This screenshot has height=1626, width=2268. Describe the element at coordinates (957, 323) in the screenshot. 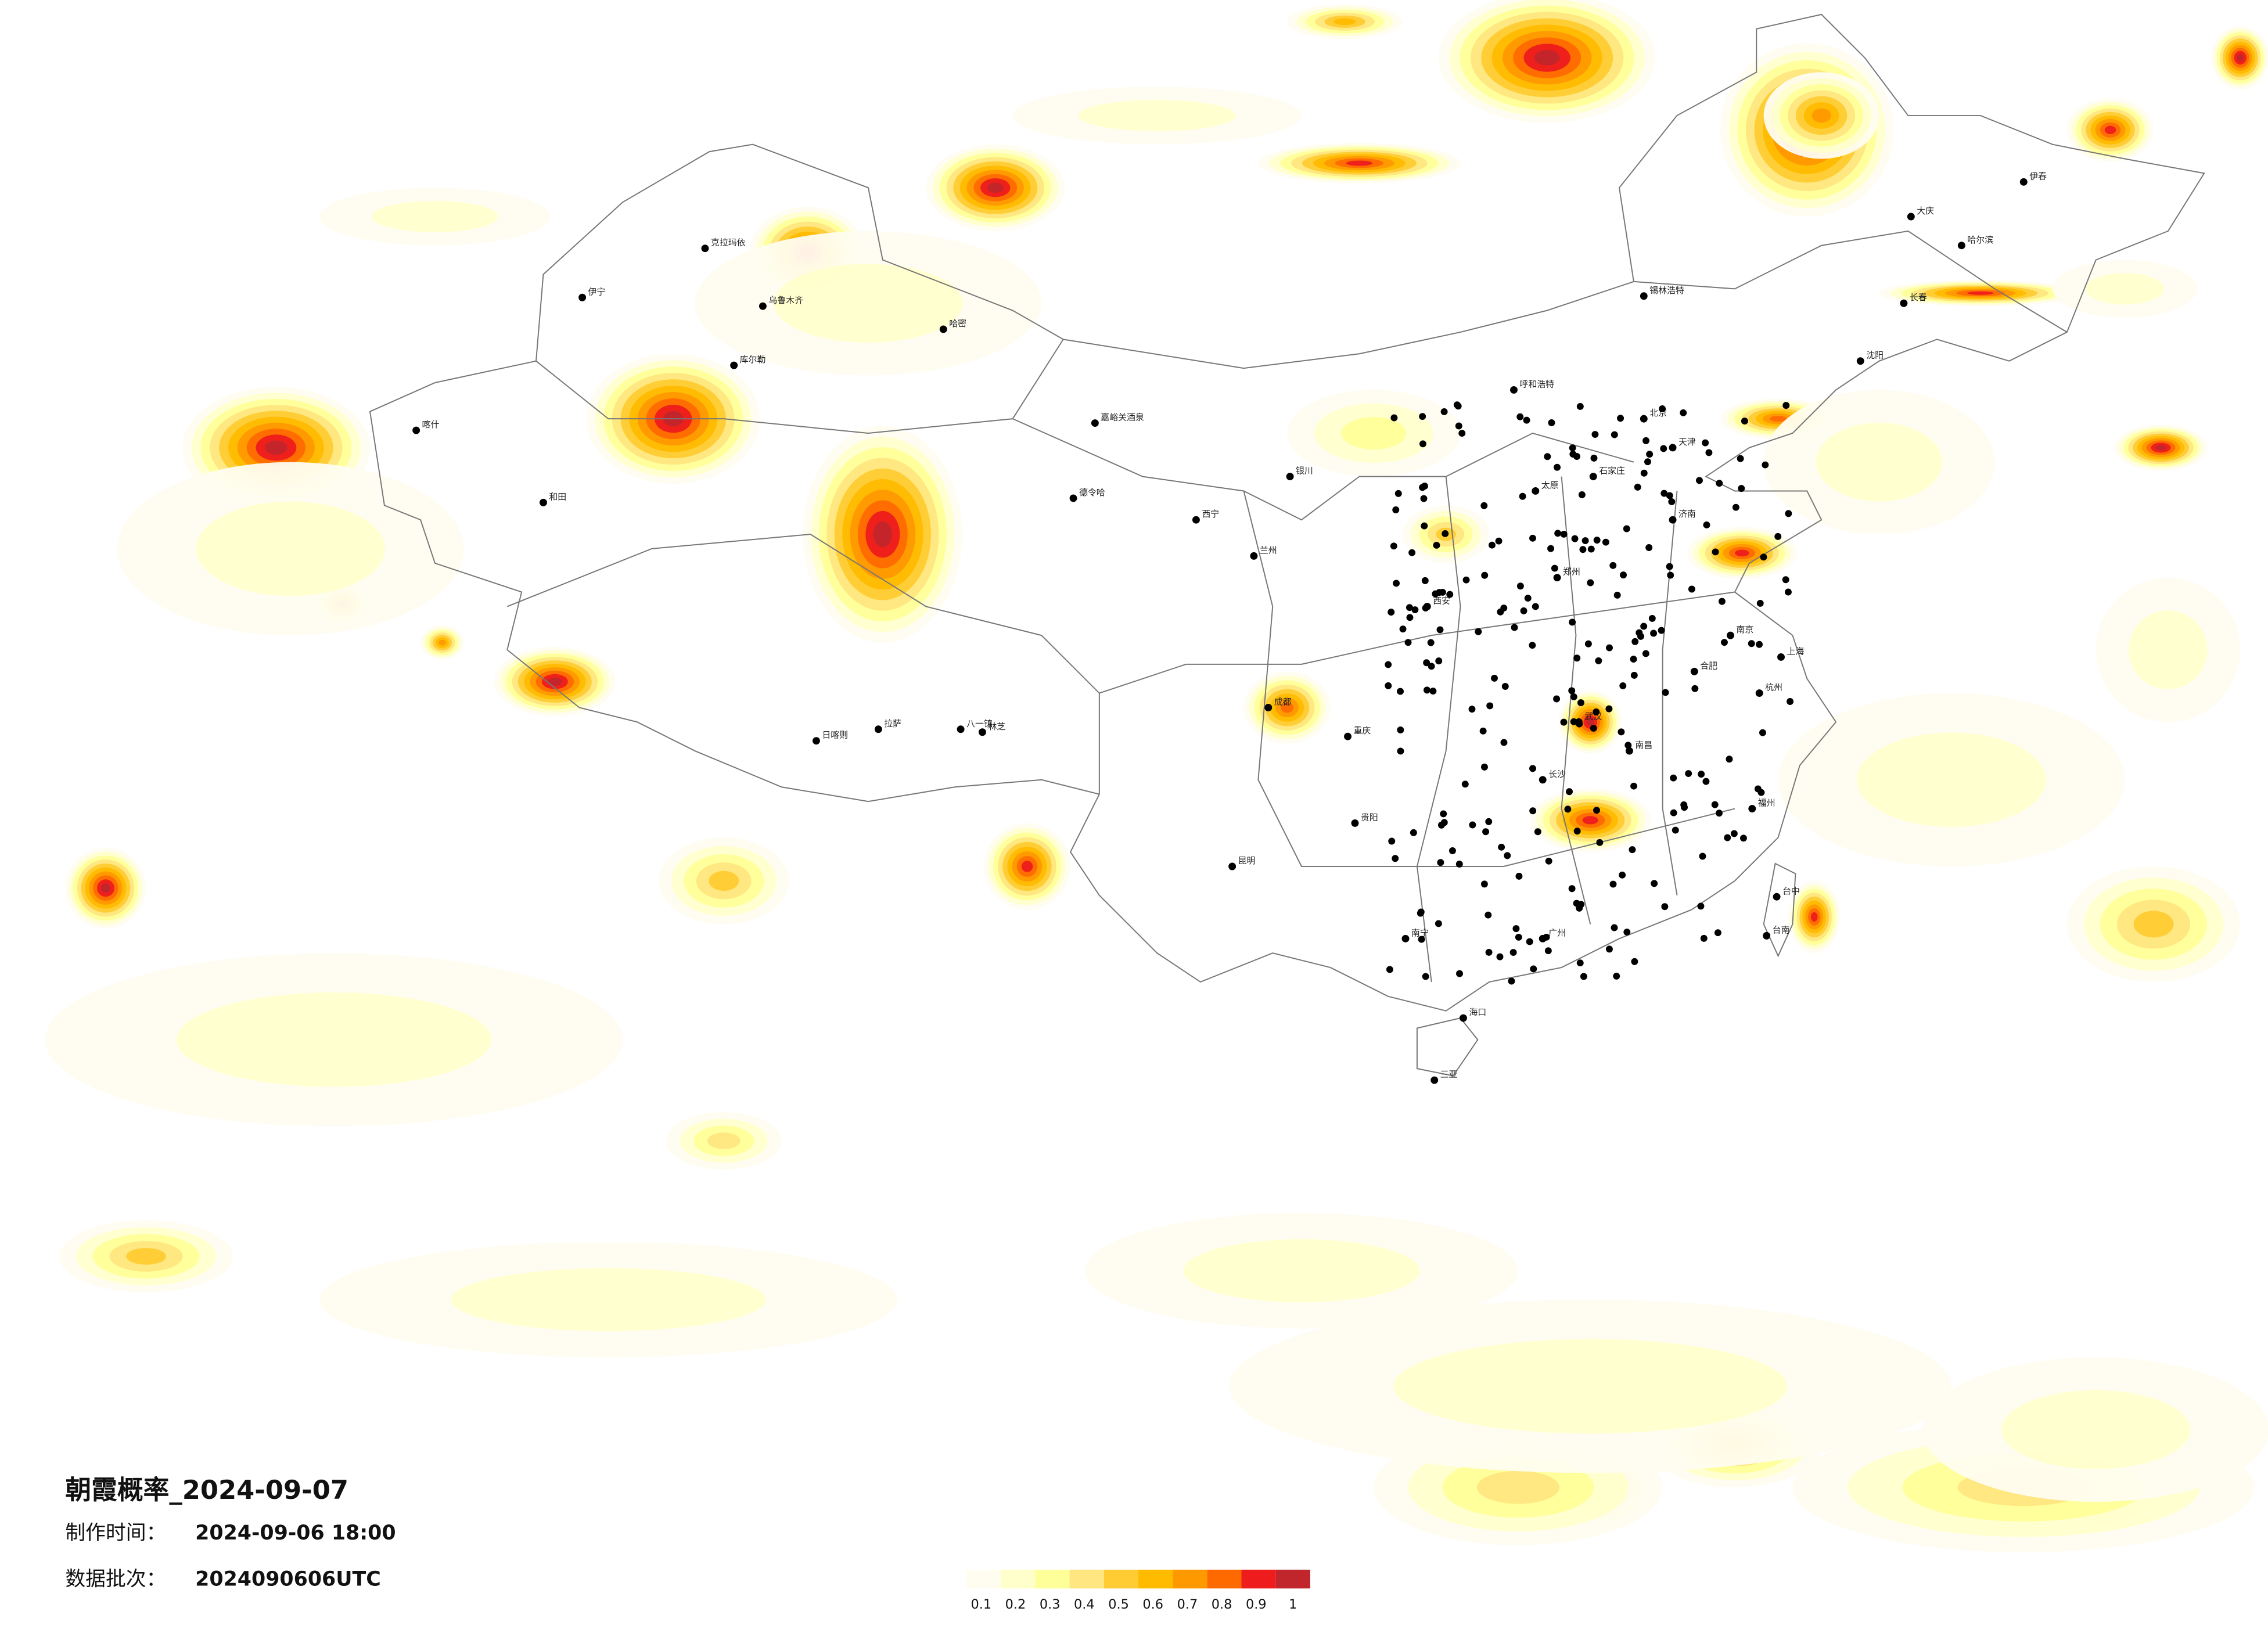

I see `city-label: 哈密` at that location.